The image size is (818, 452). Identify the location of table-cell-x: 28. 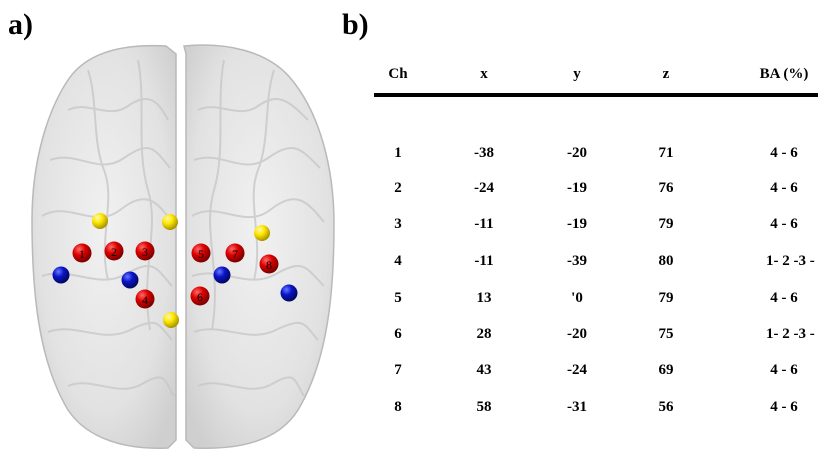
(484, 334).